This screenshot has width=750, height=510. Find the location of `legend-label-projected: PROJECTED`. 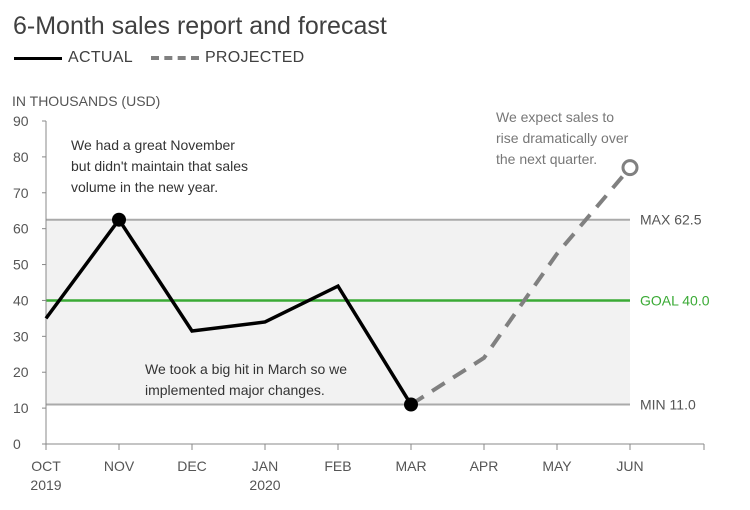

legend-label-projected: PROJECTED is located at coordinates (254, 57).